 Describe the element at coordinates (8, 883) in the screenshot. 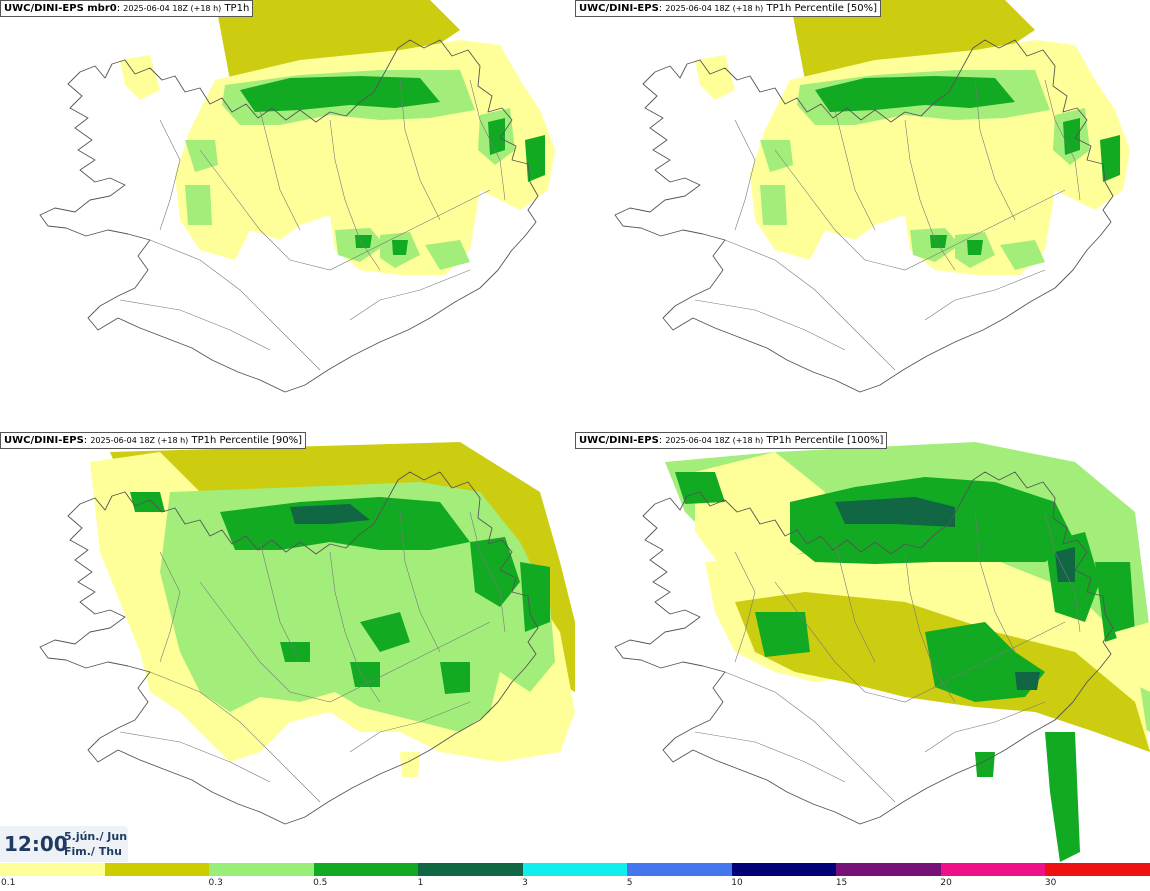

I see `legend-tick-label: 0.1` at that location.